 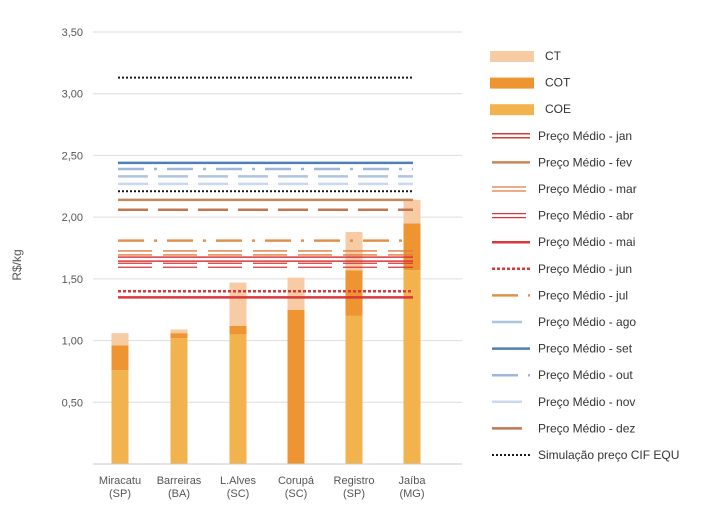 What do you see at coordinates (179, 481) in the screenshot?
I see `x-tick-label: Barreiras` at bounding box center [179, 481].